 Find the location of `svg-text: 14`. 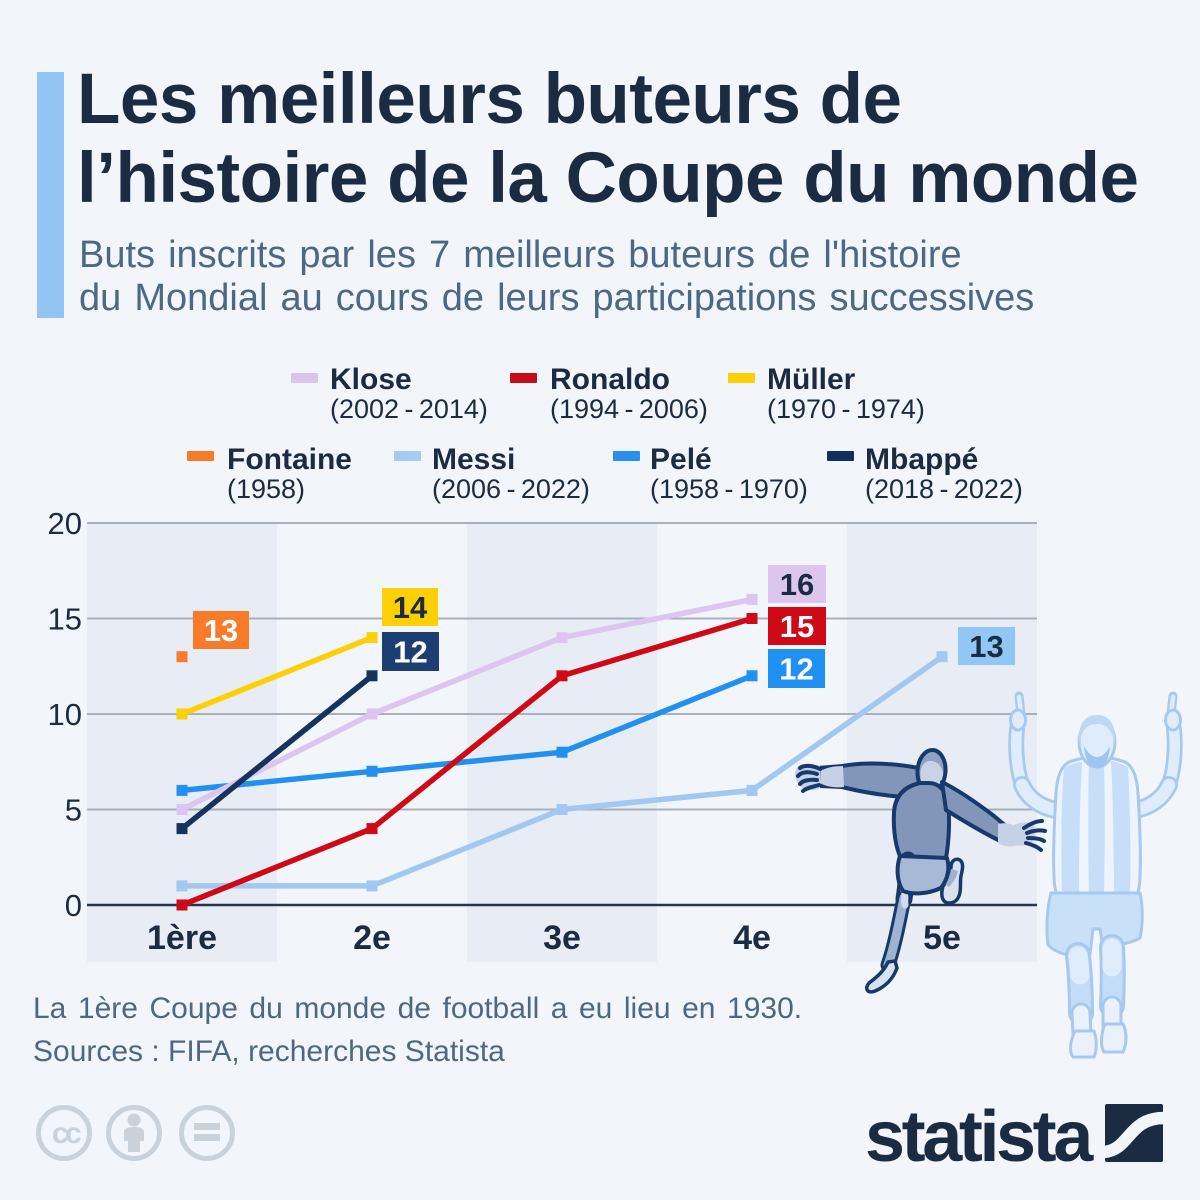

svg-text: 14 is located at coordinates (410, 607).